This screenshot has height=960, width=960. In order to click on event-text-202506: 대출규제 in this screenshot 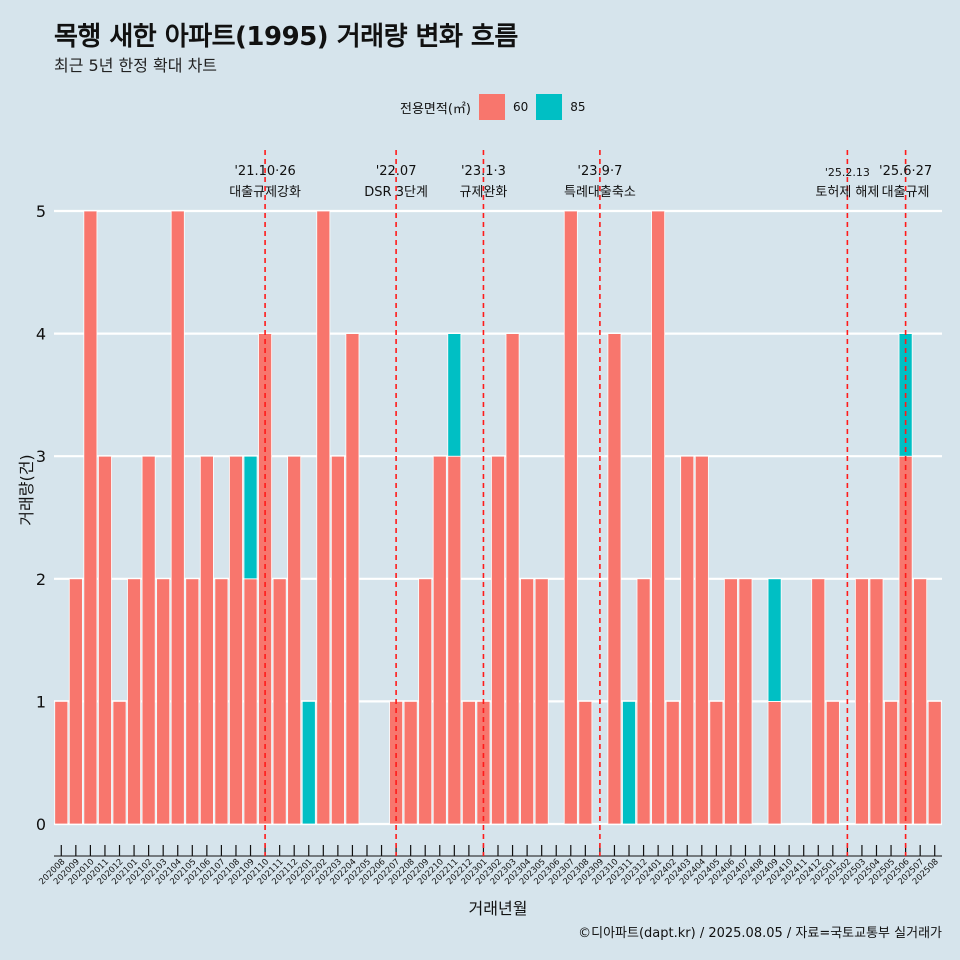, I will do `click(906, 192)`.